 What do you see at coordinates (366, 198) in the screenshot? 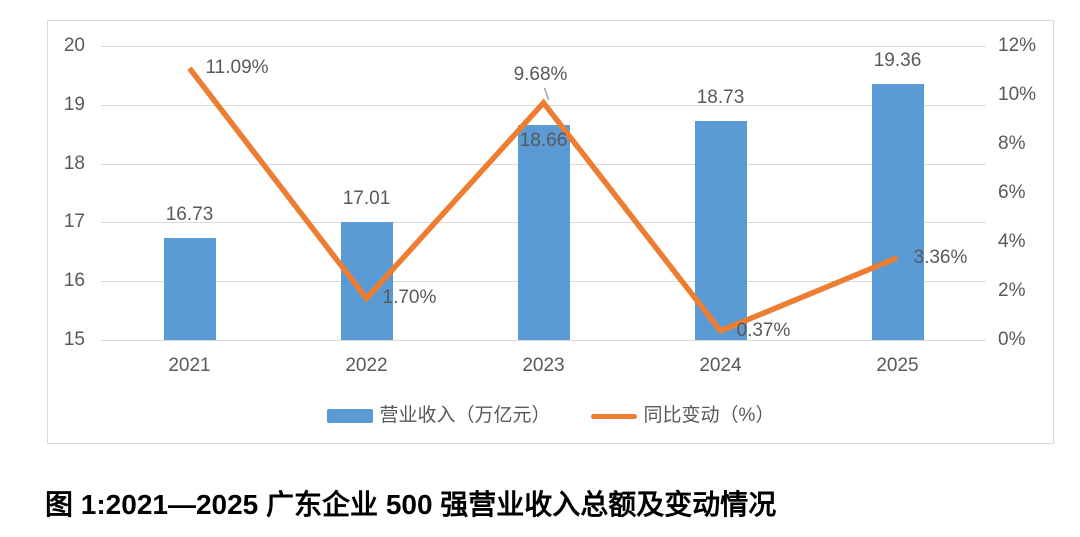
I see `bar-value-label: 17.01` at bounding box center [366, 198].